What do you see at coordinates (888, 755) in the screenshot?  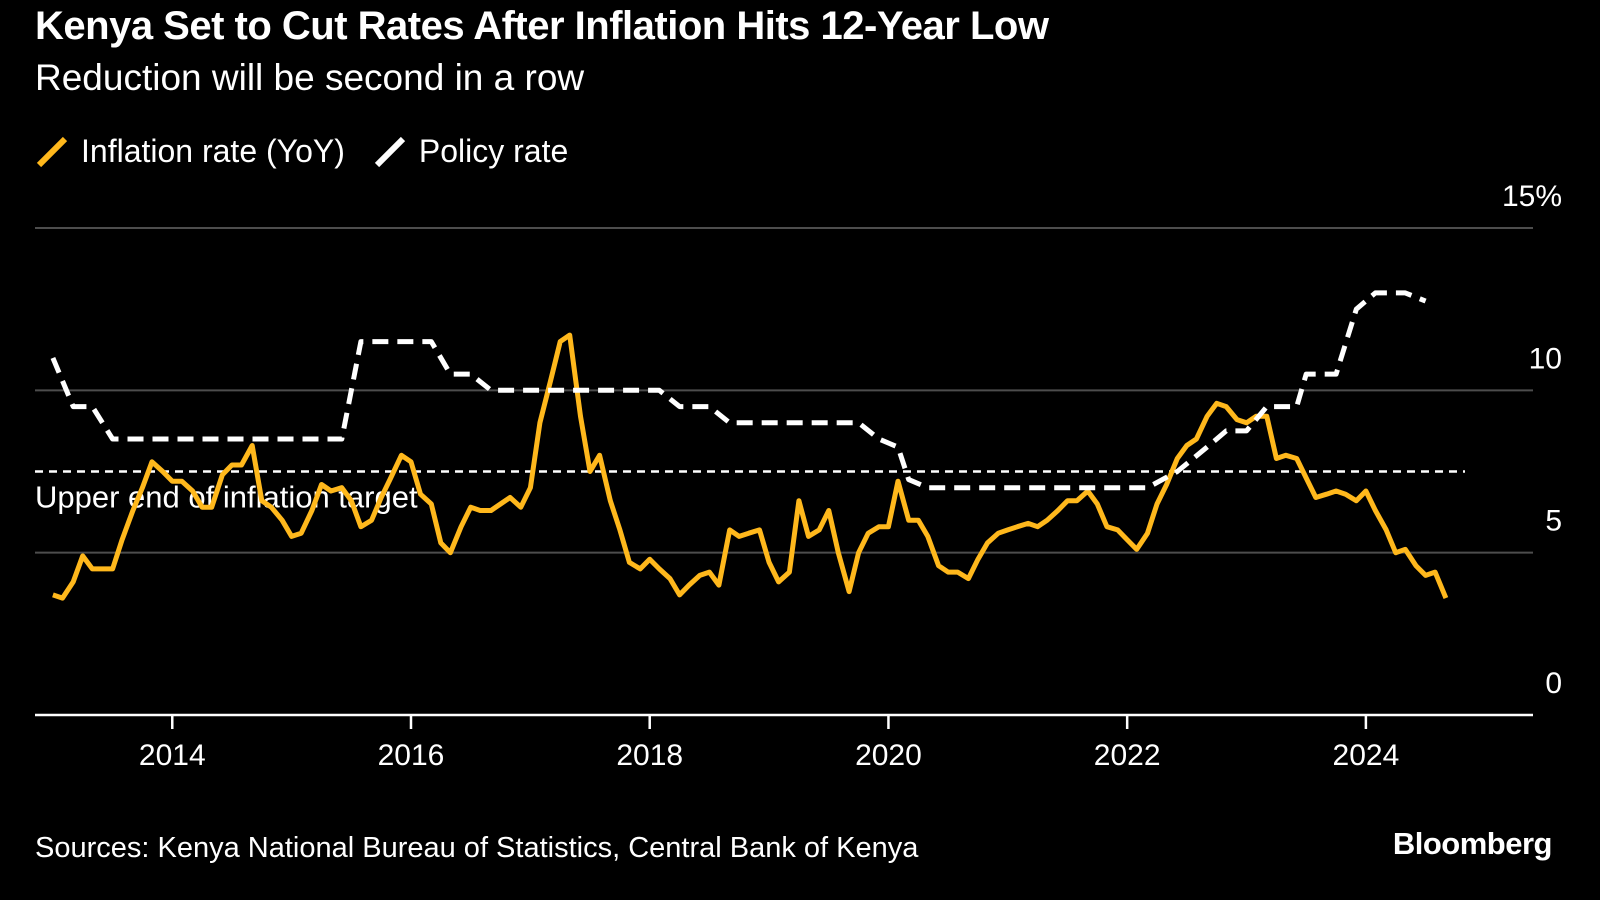 I see `x-tick-label-2020: 2020` at bounding box center [888, 755].